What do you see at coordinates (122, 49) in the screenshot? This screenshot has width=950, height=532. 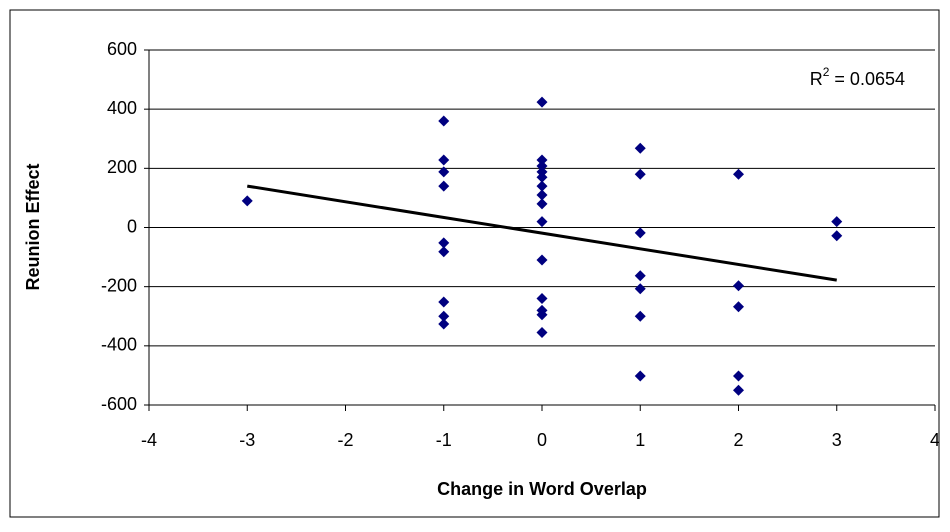 I see `y-tick-label: 600` at bounding box center [122, 49].